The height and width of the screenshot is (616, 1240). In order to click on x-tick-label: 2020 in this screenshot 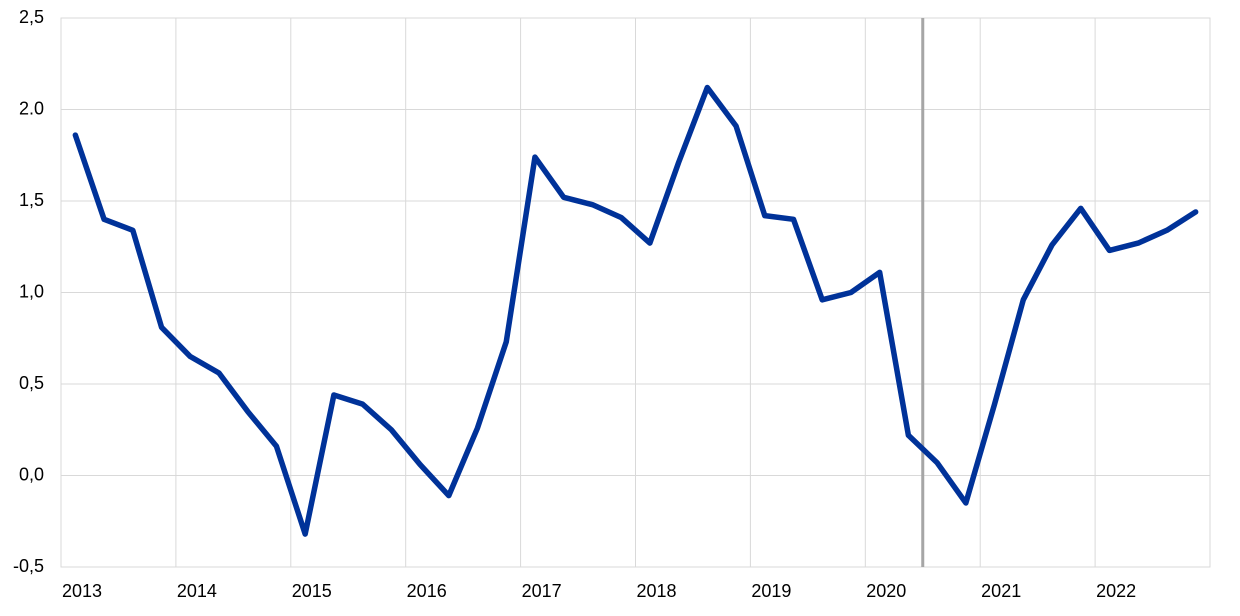, I will do `click(886, 591)`.